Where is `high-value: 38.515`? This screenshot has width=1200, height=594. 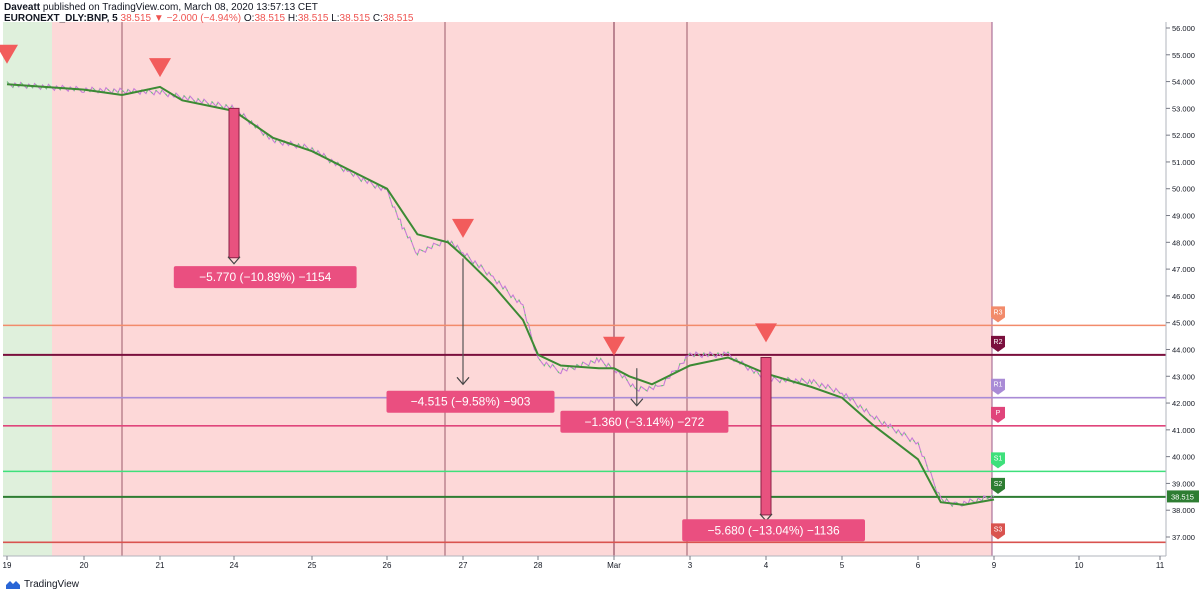
high-value: 38.515 is located at coordinates (313, 18).